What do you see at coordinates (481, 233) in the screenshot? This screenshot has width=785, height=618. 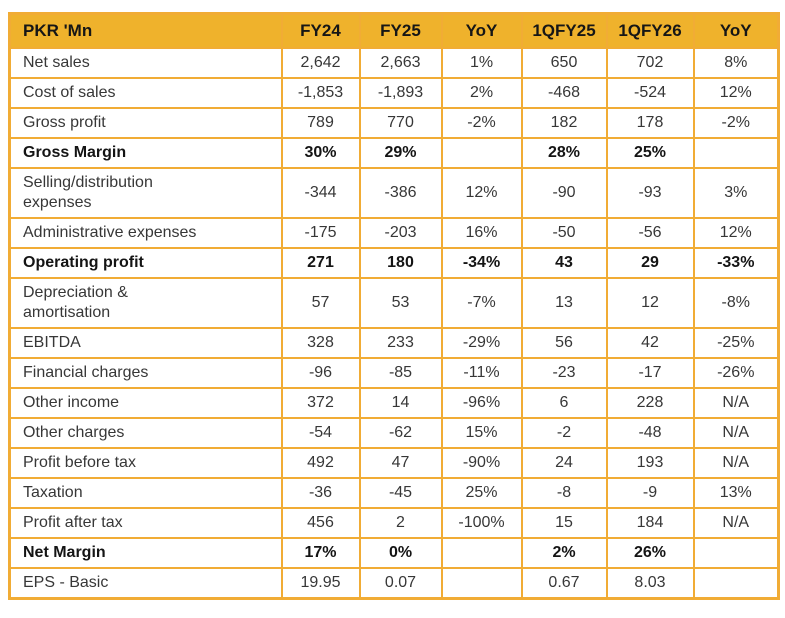 I see `cell-value: 16%` at bounding box center [481, 233].